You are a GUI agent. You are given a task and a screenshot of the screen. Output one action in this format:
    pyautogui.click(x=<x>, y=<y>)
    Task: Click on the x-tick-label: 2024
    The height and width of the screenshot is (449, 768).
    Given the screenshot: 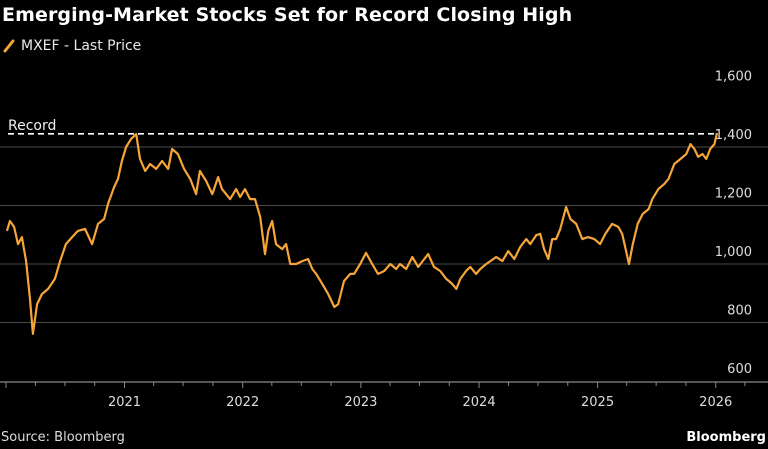 What is the action you would take?
    pyautogui.click(x=479, y=402)
    